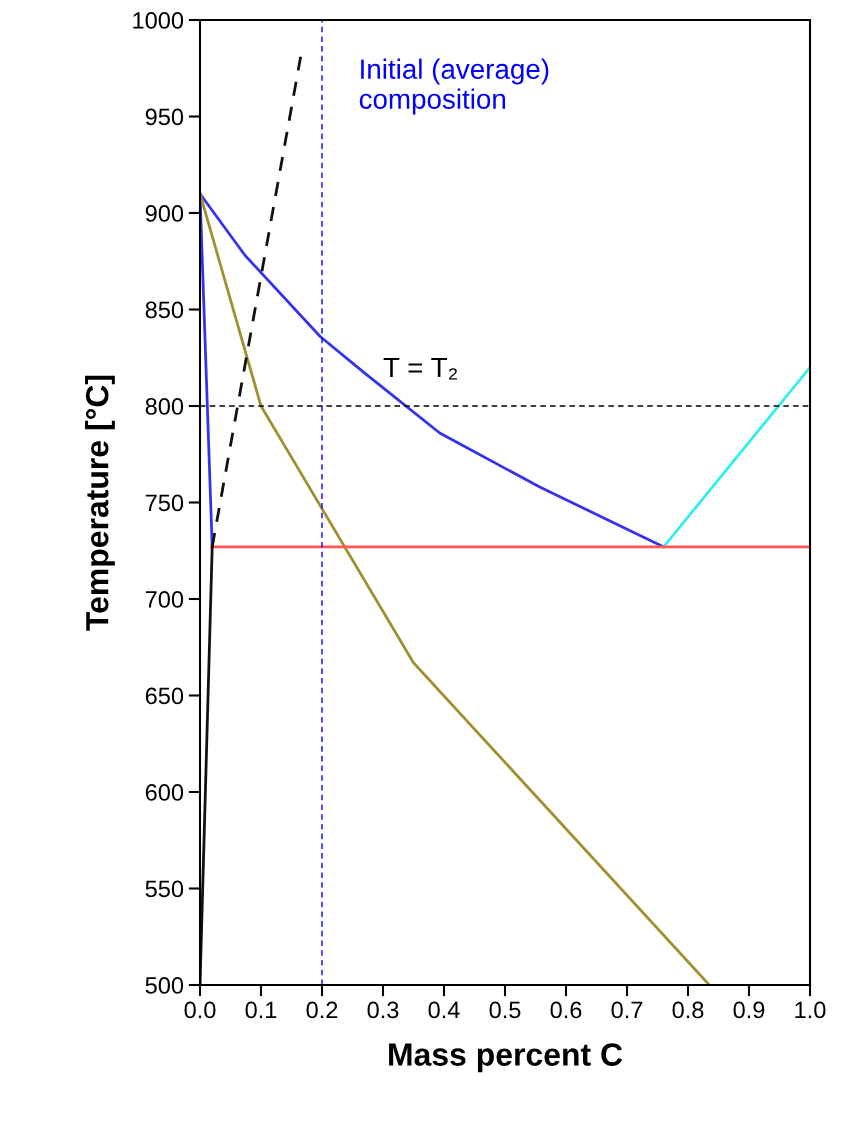  What do you see at coordinates (627, 1010) in the screenshot?
I see `x-tick-label: 0.7` at bounding box center [627, 1010].